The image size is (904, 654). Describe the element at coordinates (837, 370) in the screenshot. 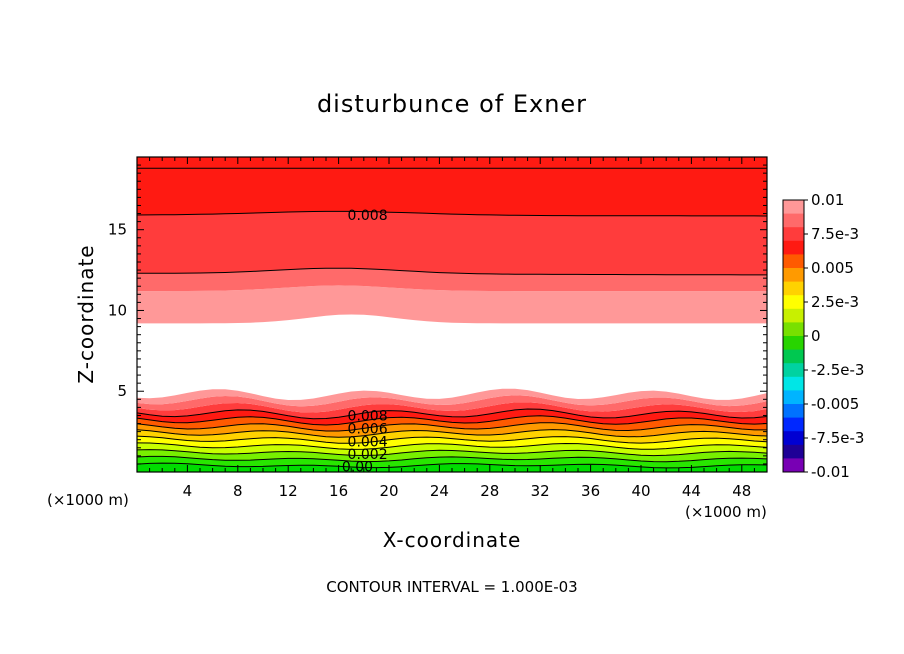

I see `colorbar-tick-label: -2.5e-3` at that location.